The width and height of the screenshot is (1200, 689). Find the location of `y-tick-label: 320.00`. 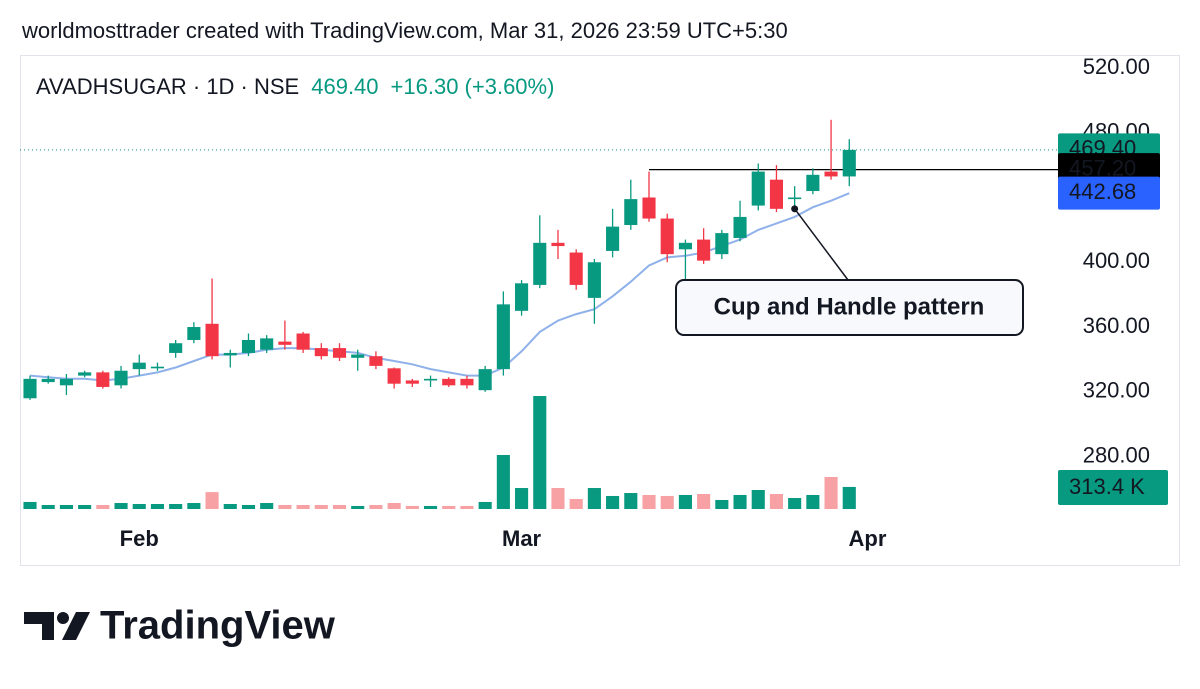

y-tick-label: 320.00 is located at coordinates (1116, 390).